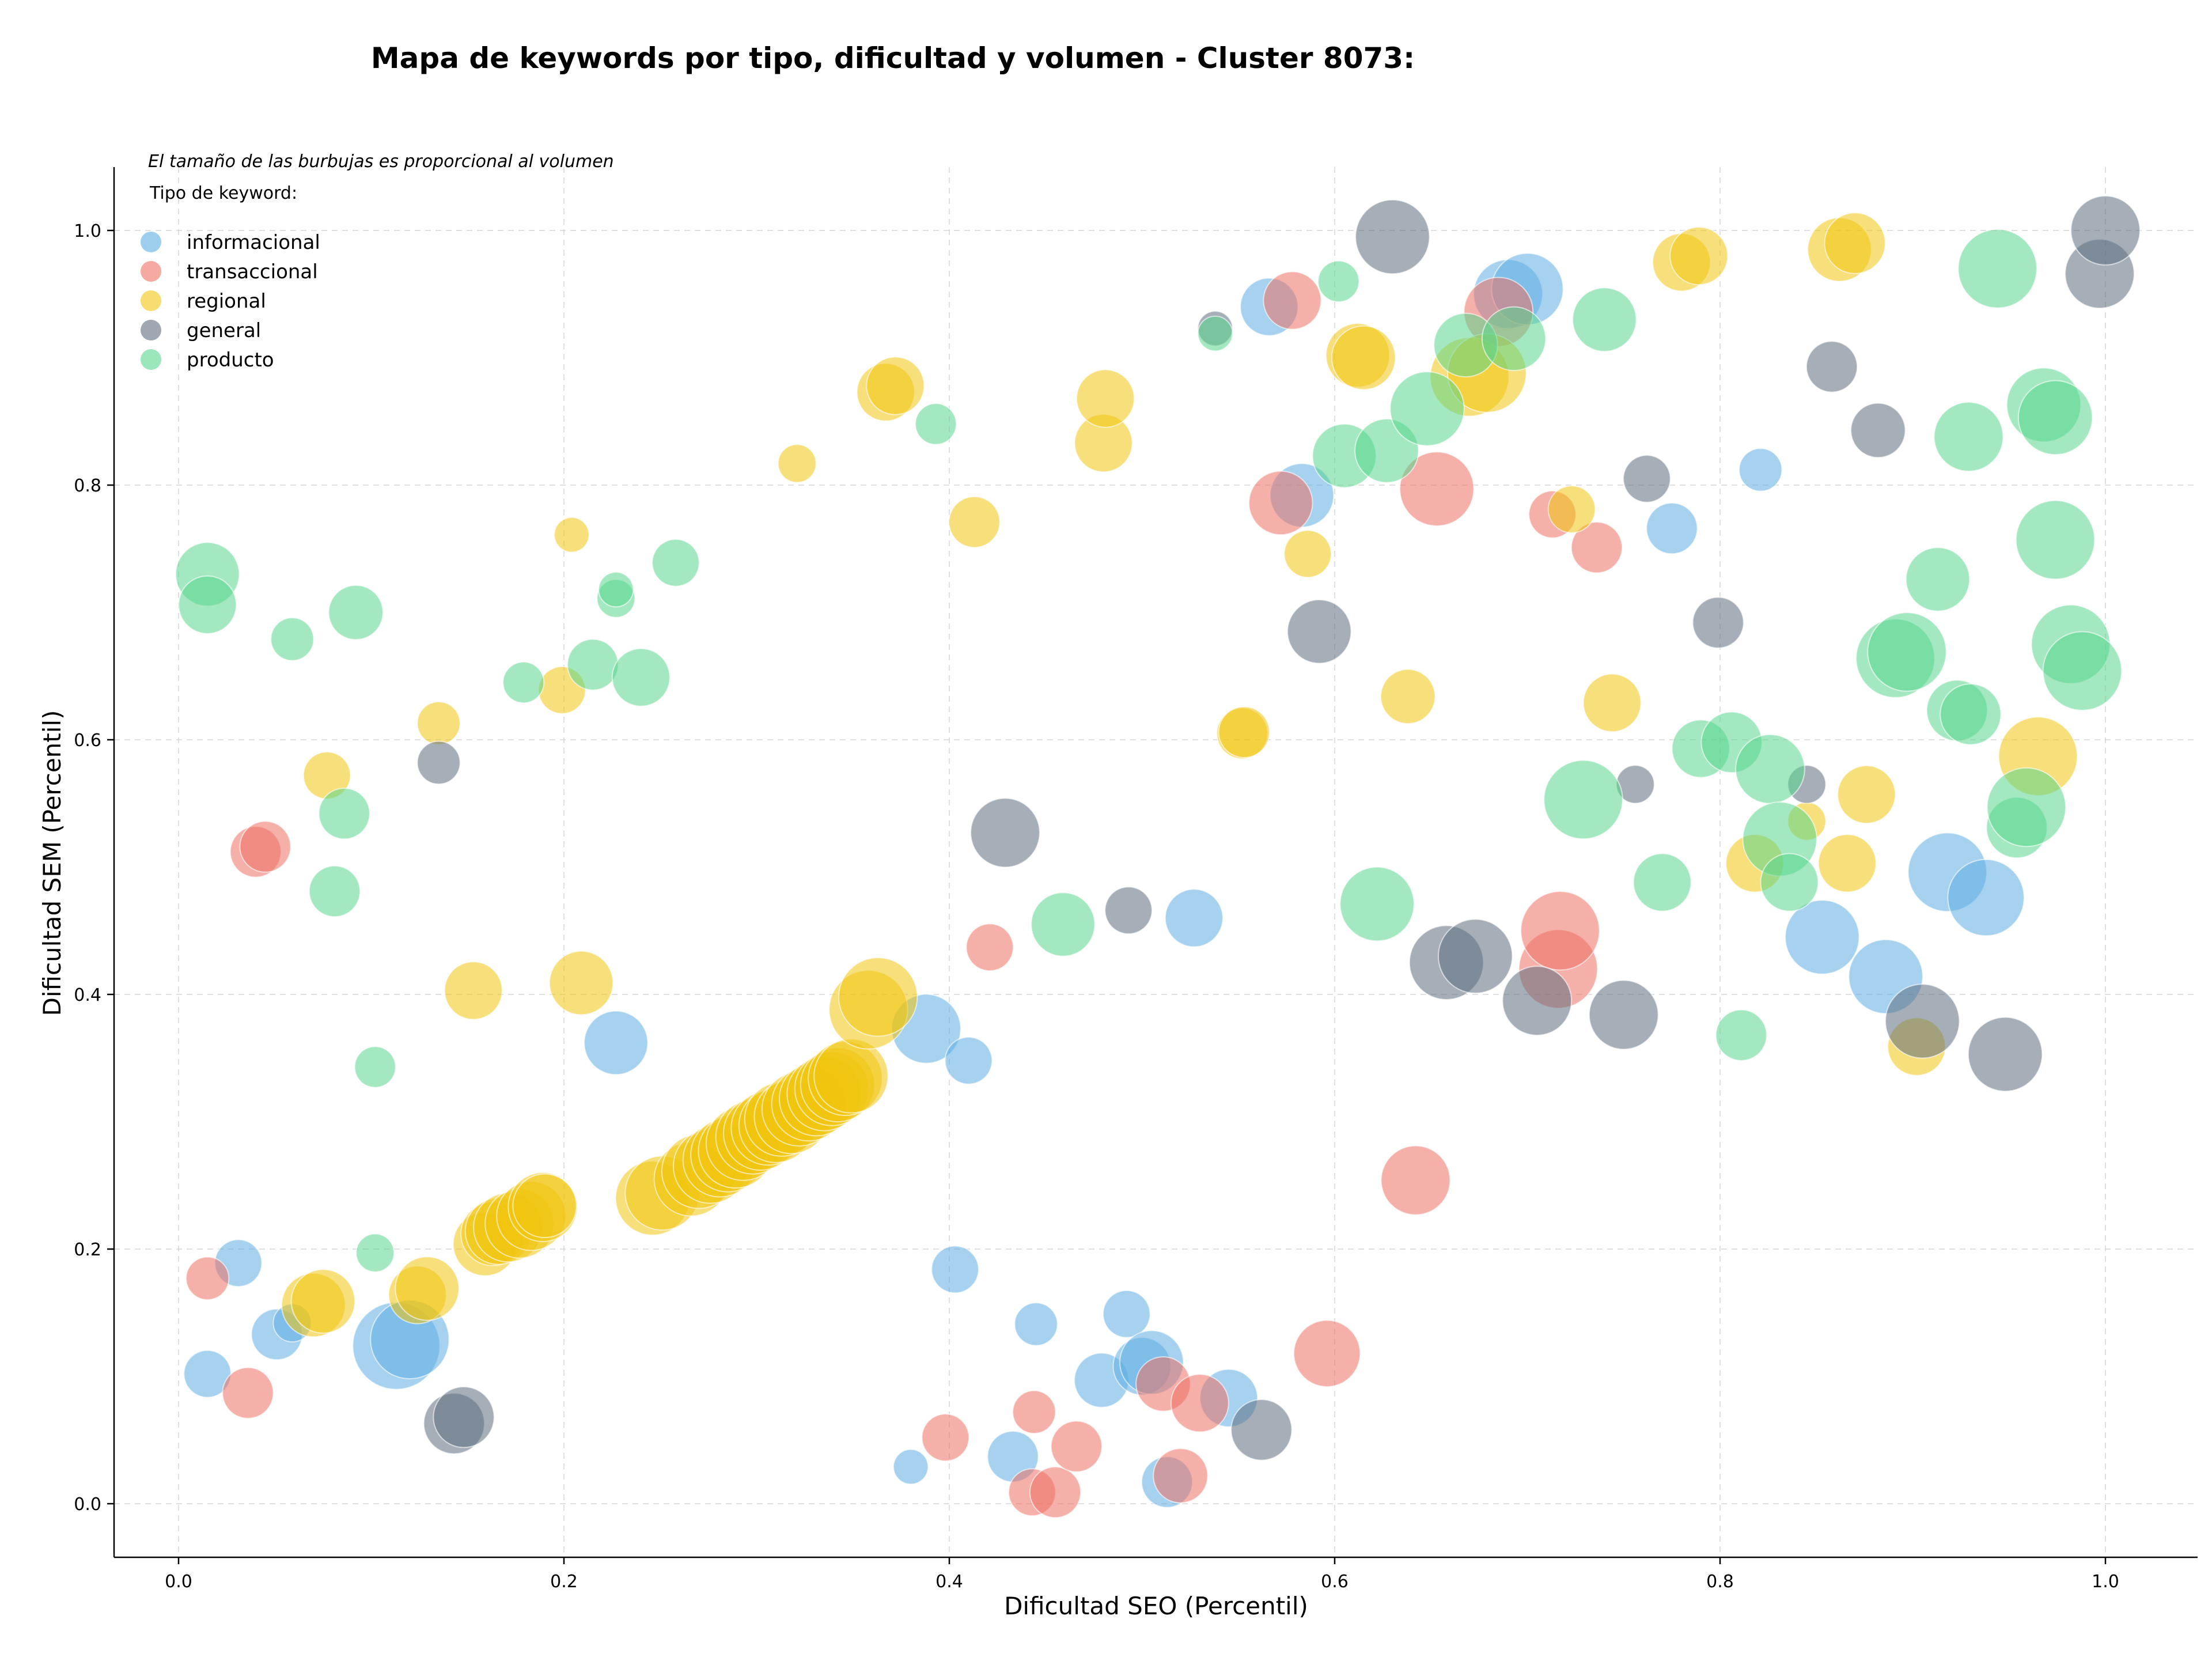 This screenshot has height=1661, width=2212. What do you see at coordinates (253, 242) in the screenshot?
I see `legend-label-informacional: informacional` at bounding box center [253, 242].